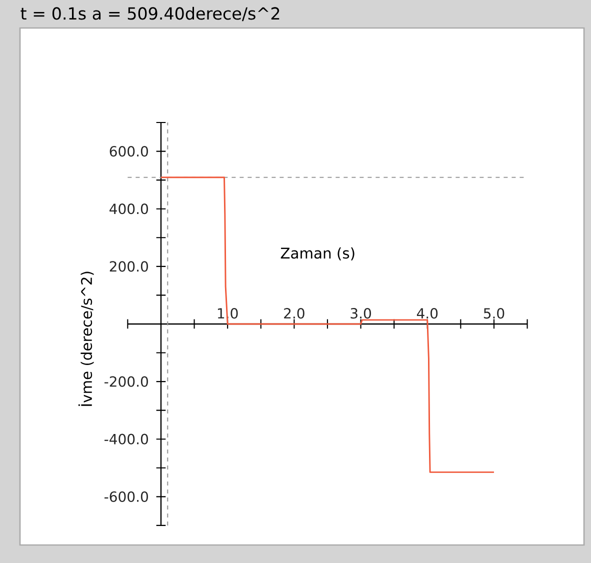 The width and height of the screenshot is (591, 563). I want to click on y-tick-label: -200.0, so click(126, 381).